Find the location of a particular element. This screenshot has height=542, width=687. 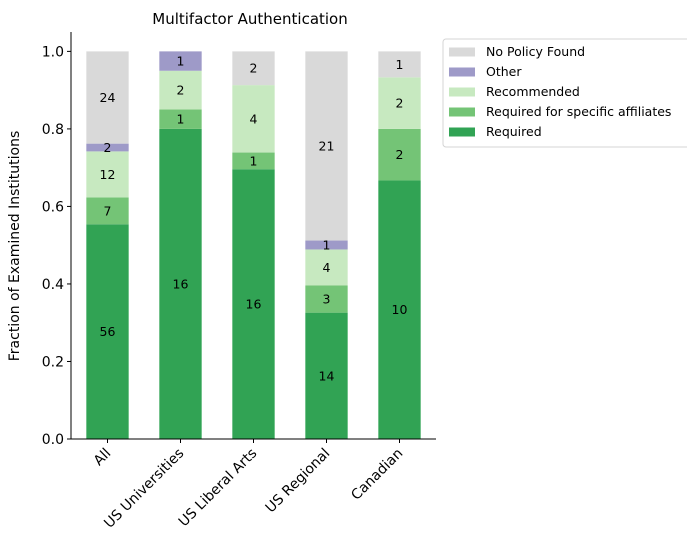

bar-count-label: 3 is located at coordinates (327, 299).